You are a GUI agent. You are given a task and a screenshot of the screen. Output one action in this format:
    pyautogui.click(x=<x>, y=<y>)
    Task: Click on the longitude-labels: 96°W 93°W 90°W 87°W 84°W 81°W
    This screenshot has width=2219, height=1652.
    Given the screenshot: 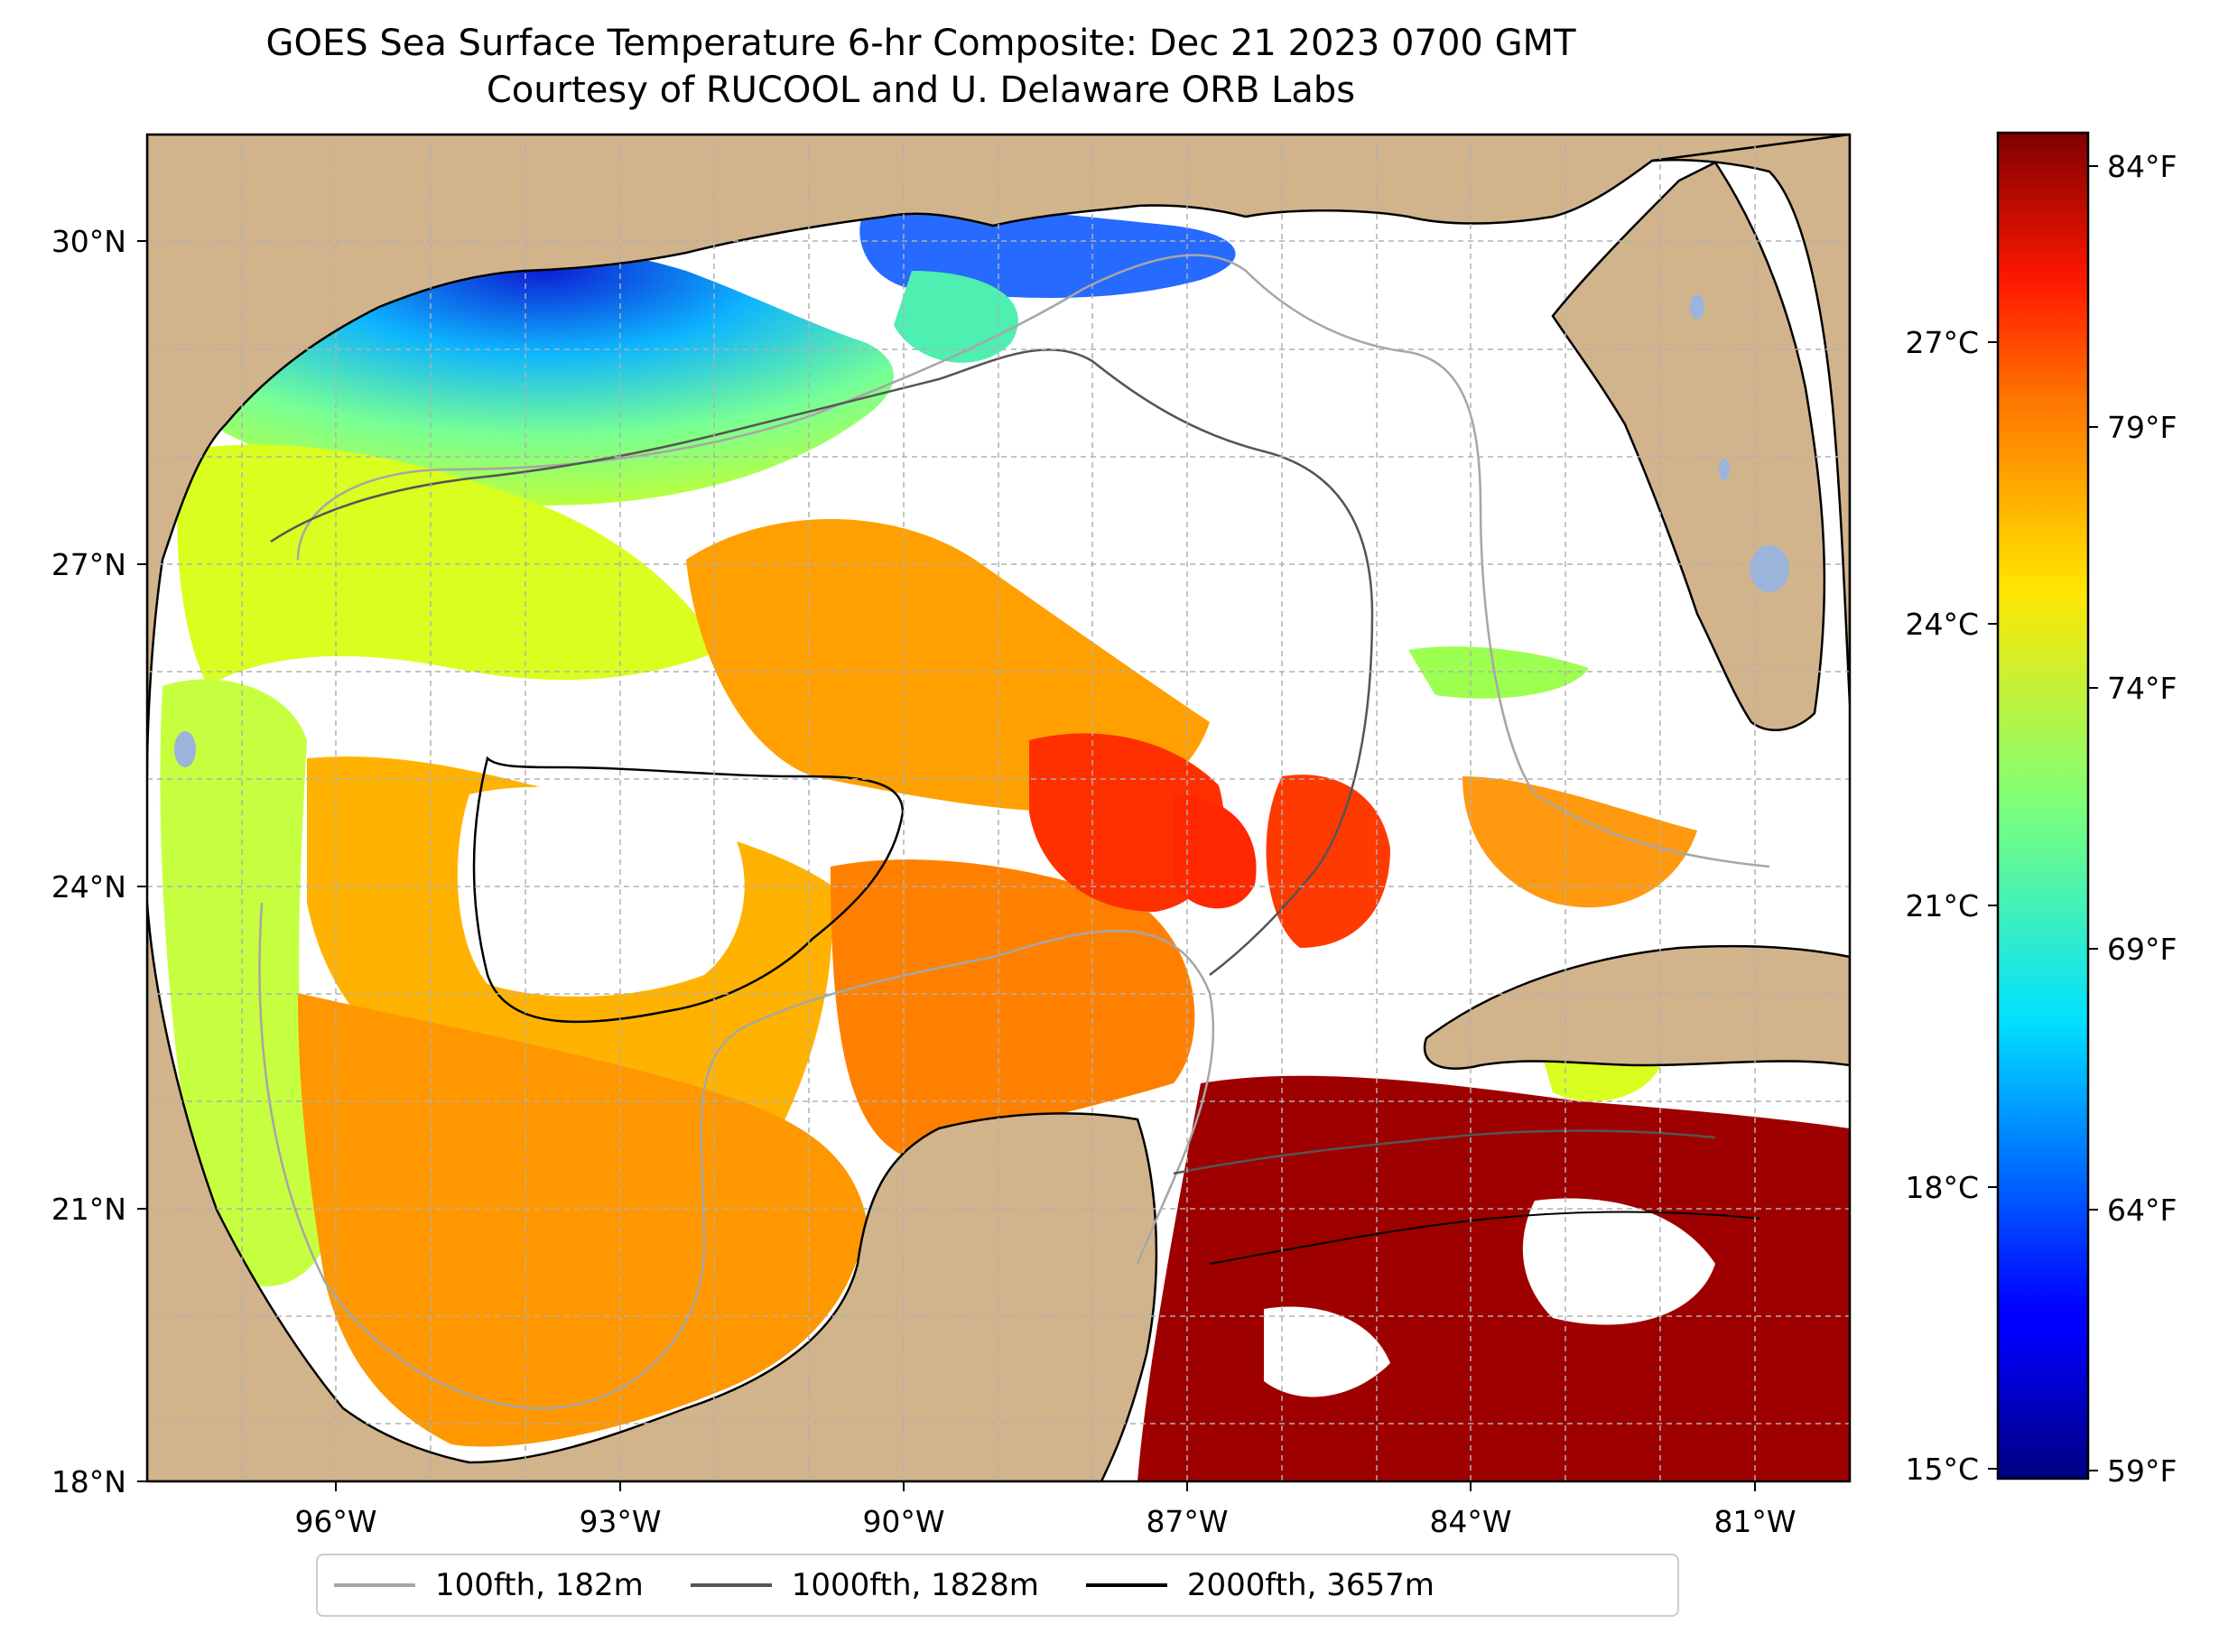 What is the action you would take?
    pyautogui.click(x=1045, y=1521)
    